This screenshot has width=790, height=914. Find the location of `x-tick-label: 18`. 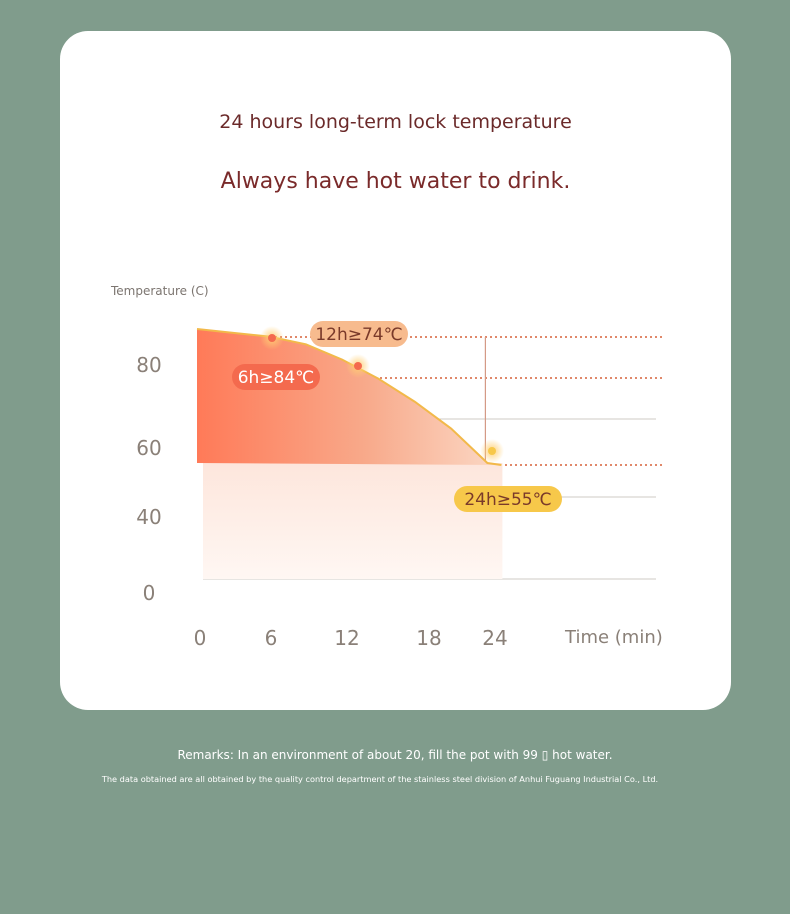

x-tick-label: 18 is located at coordinates (428, 638).